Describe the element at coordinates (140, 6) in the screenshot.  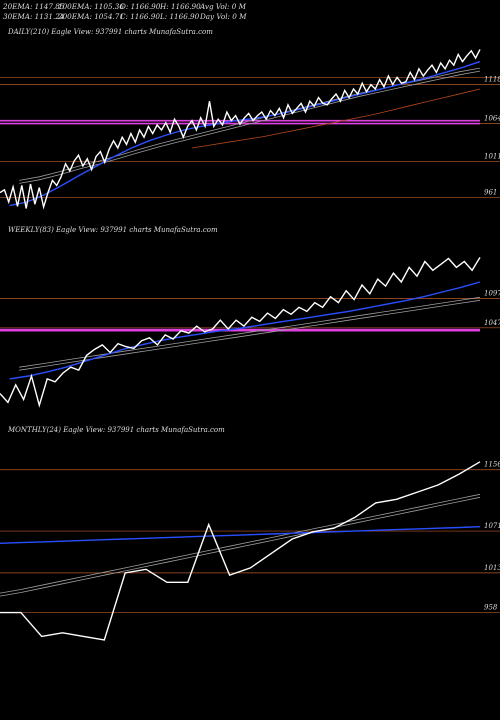
I see `header-open: O: 1166.90` at that location.